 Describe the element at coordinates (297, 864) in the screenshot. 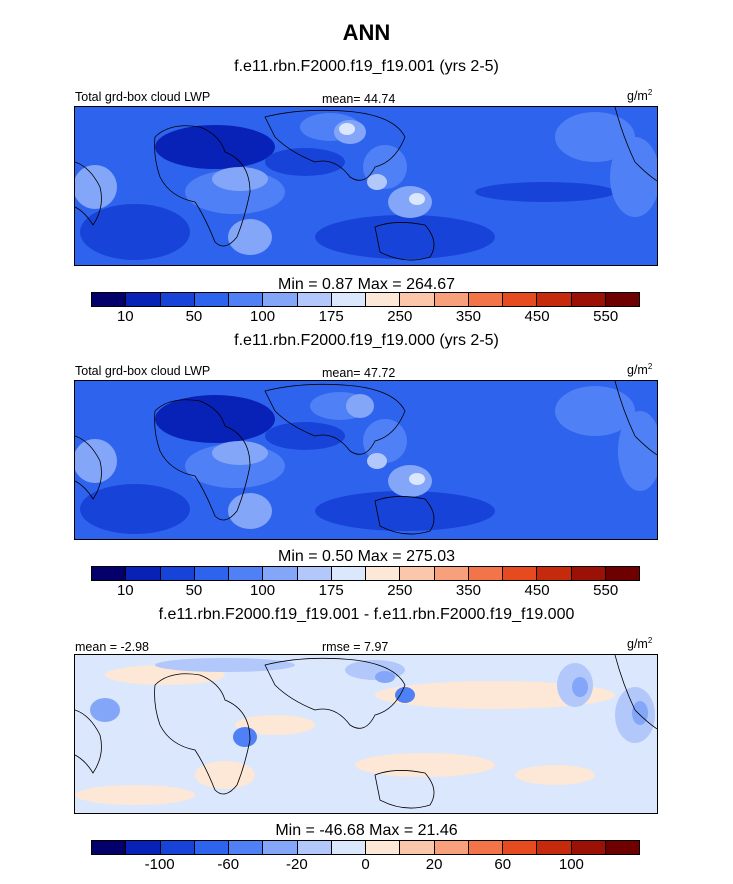

I see `colorbar-tick-label: -20` at that location.